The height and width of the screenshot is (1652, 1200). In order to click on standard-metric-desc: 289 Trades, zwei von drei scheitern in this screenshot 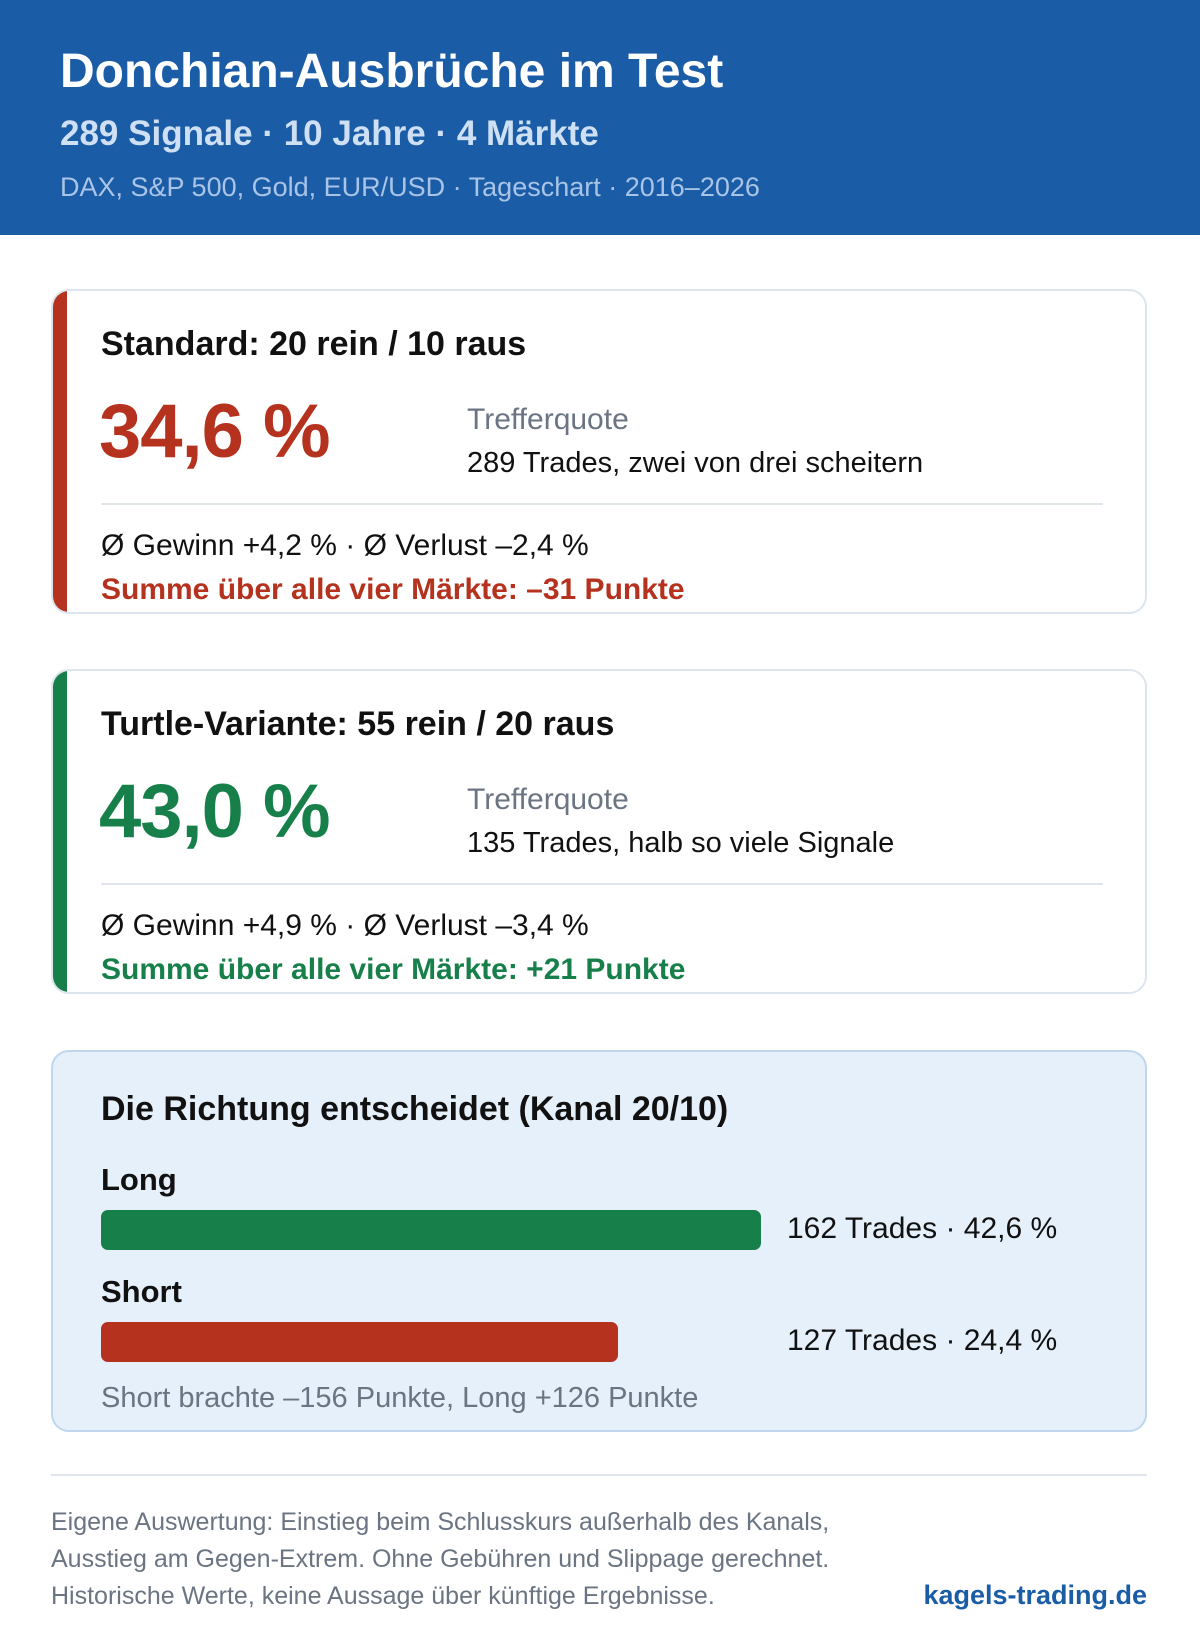, I will do `click(695, 463)`.